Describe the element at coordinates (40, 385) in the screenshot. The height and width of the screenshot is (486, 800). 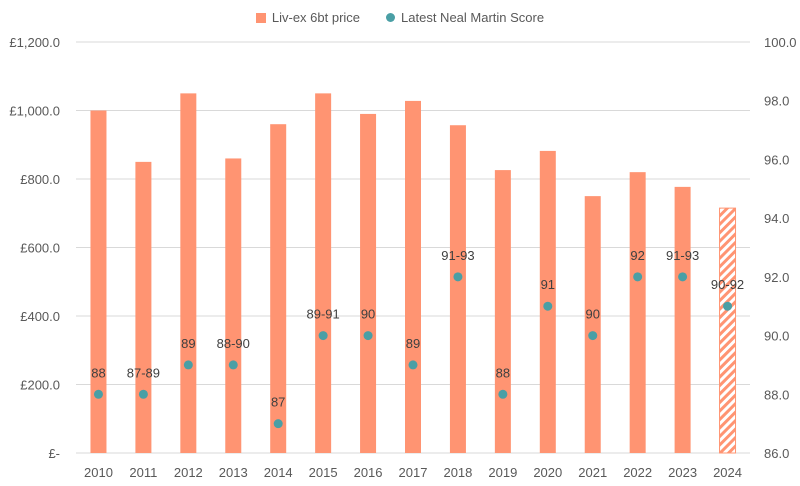
I see `y-left-tick-label: £200.0` at that location.